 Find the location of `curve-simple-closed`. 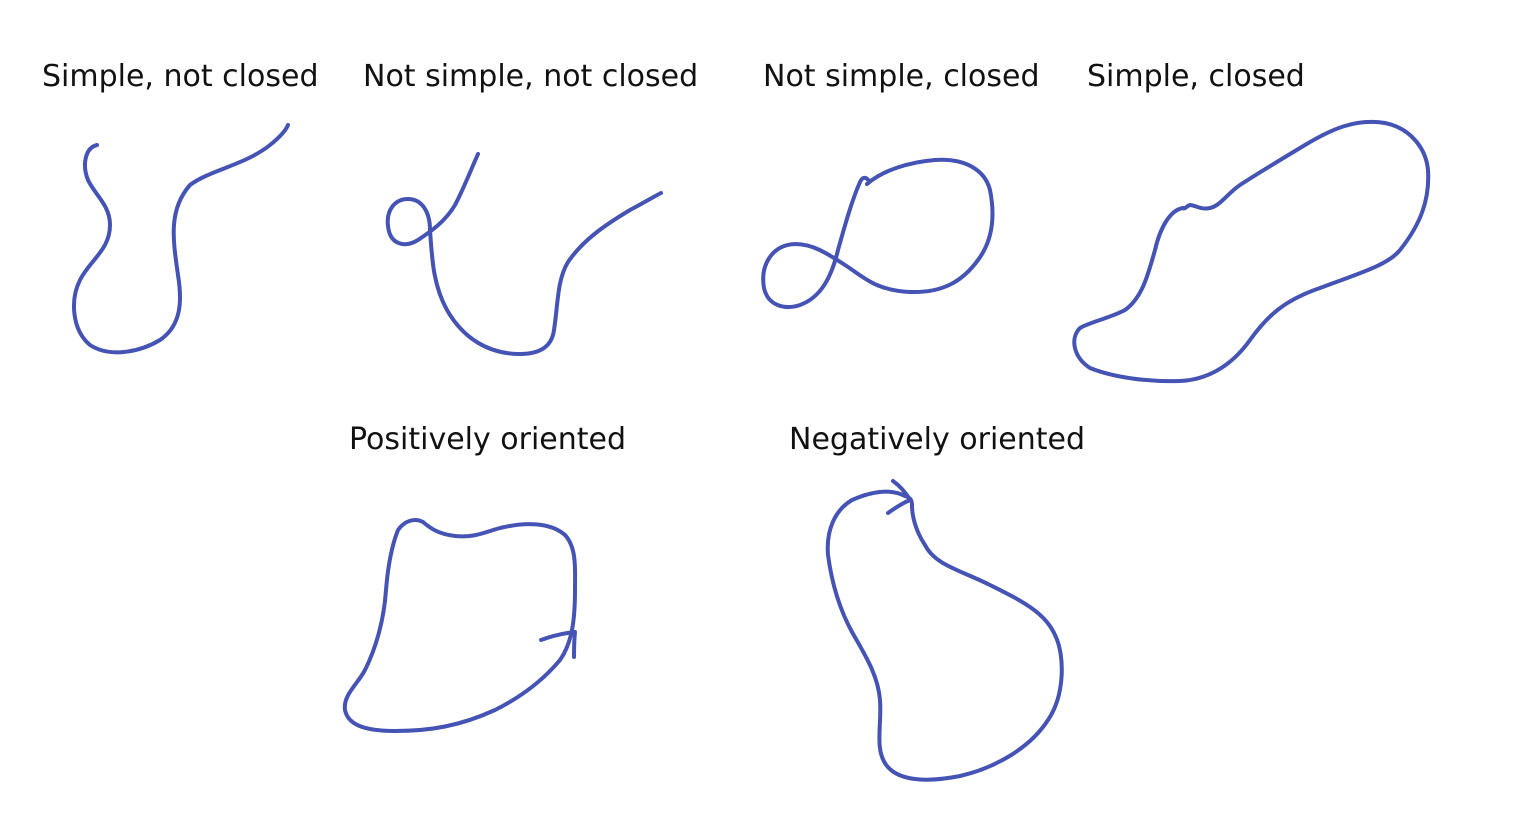

curve-simple-closed is located at coordinates (1251, 251).